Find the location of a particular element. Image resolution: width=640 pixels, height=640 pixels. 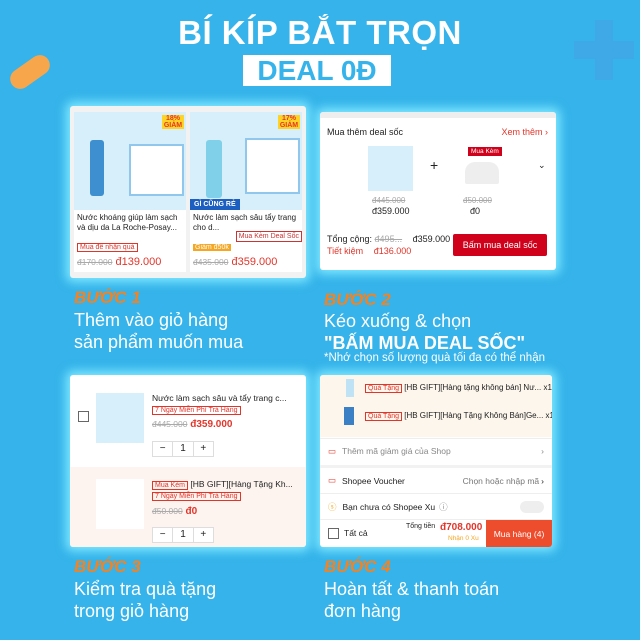

discount-badge: 18% GIẢM is located at coordinates (173, 122).